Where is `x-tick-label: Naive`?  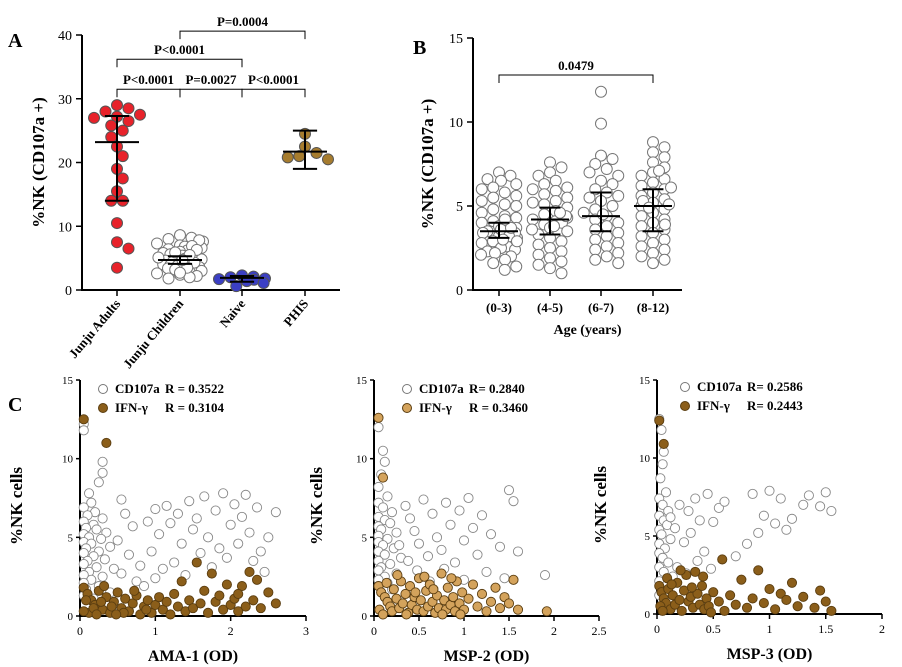
x-tick-label: Naive is located at coordinates (232, 313).